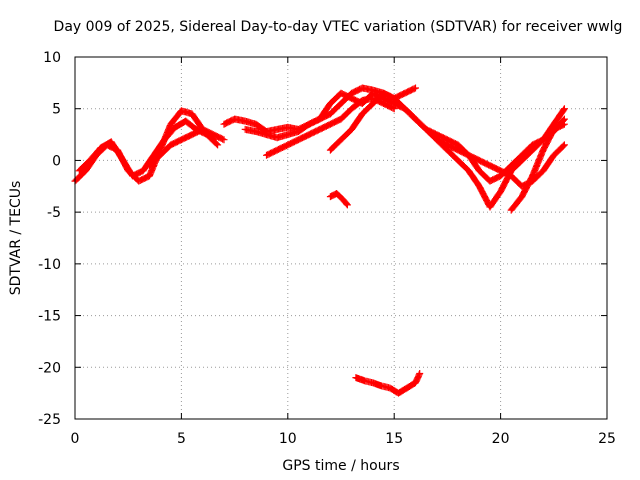 This screenshot has width=640, height=480. Describe the element at coordinates (56, 161) in the screenshot. I see `y-tick-label: 0` at that location.